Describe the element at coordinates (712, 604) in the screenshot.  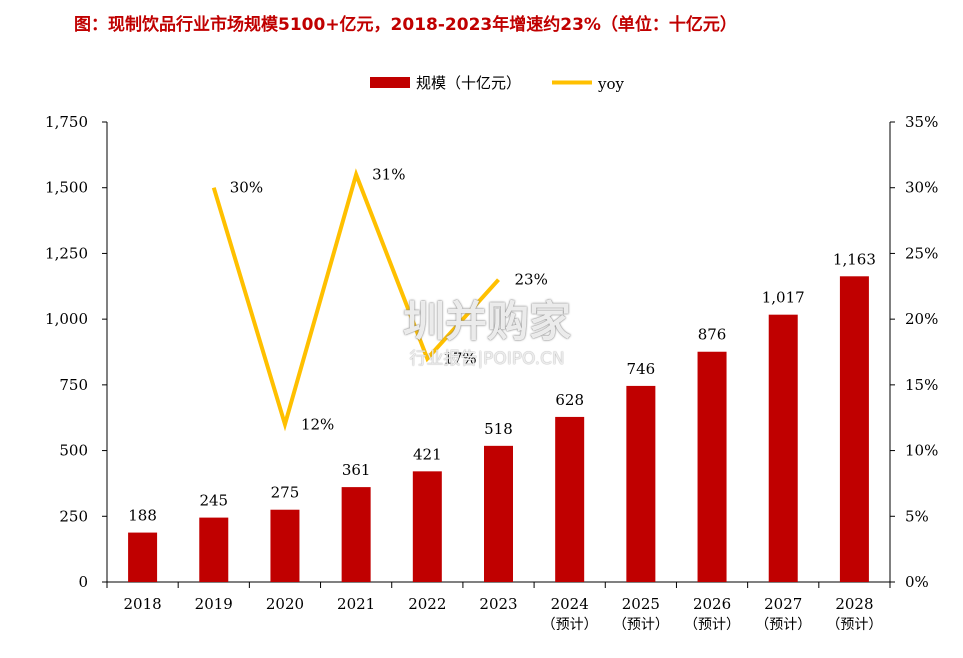
I see `x-tick-label: 2026` at that location.